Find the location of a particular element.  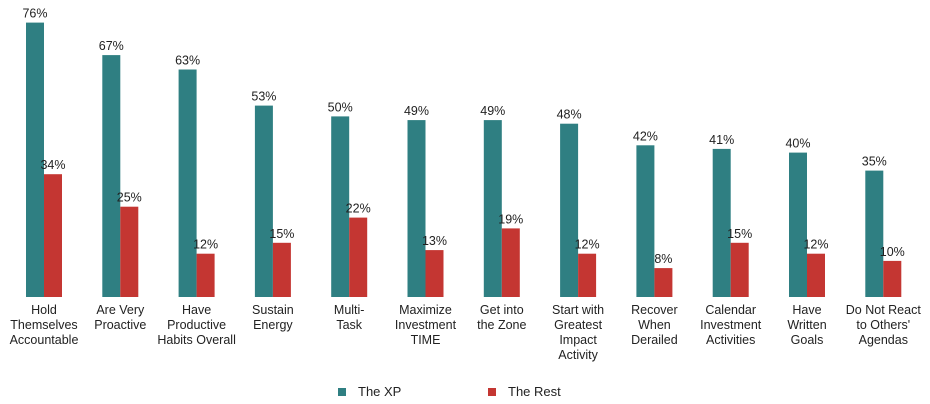

category-label-9: Calendar Investment Activities is located at coordinates (731, 325).